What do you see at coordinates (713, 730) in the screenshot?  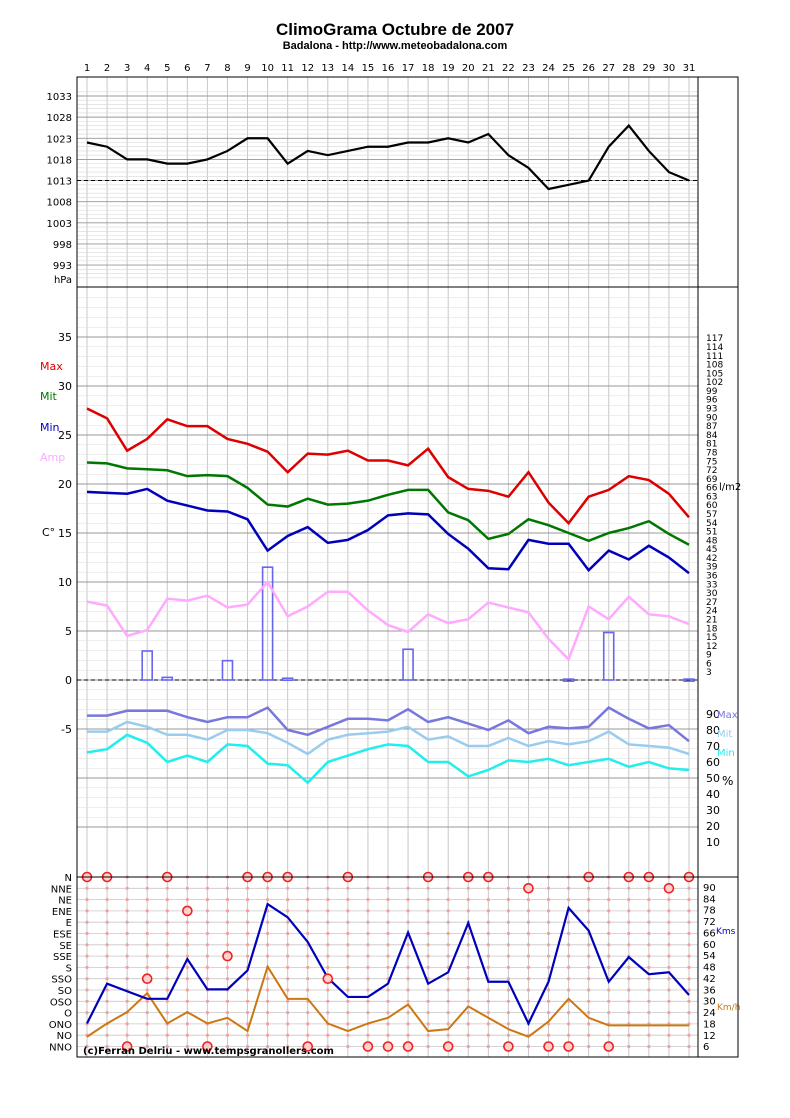 I see `humidity-tick-label: 80` at bounding box center [713, 730].